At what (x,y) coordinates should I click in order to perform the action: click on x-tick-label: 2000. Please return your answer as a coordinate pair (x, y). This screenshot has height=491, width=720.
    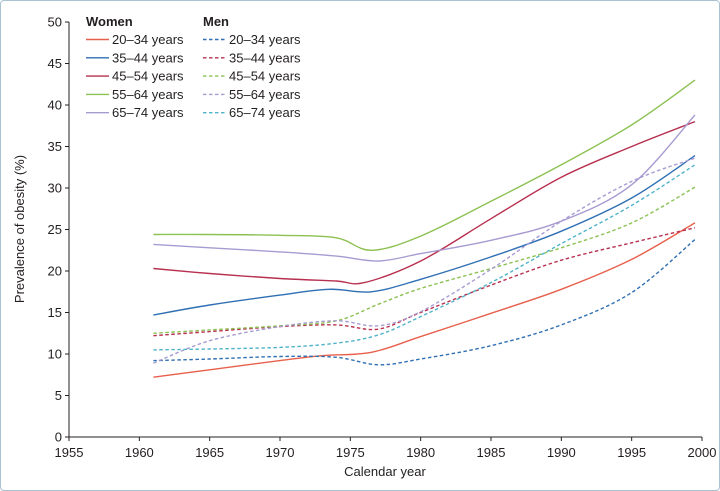
    Looking at the image, I should click on (702, 452).